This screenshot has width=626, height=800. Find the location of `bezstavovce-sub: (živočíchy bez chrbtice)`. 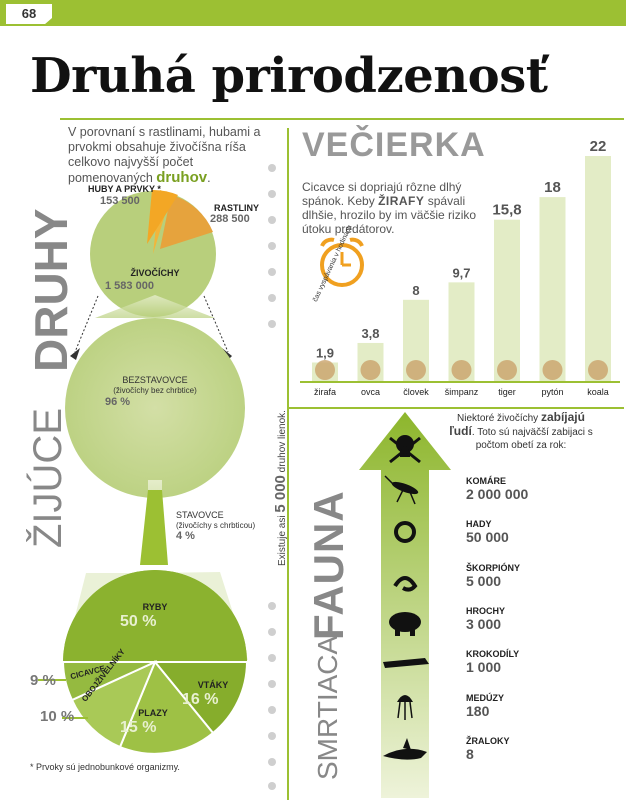

bezstavovce-sub: (živočíchy bez chrbtice) is located at coordinates (155, 390).